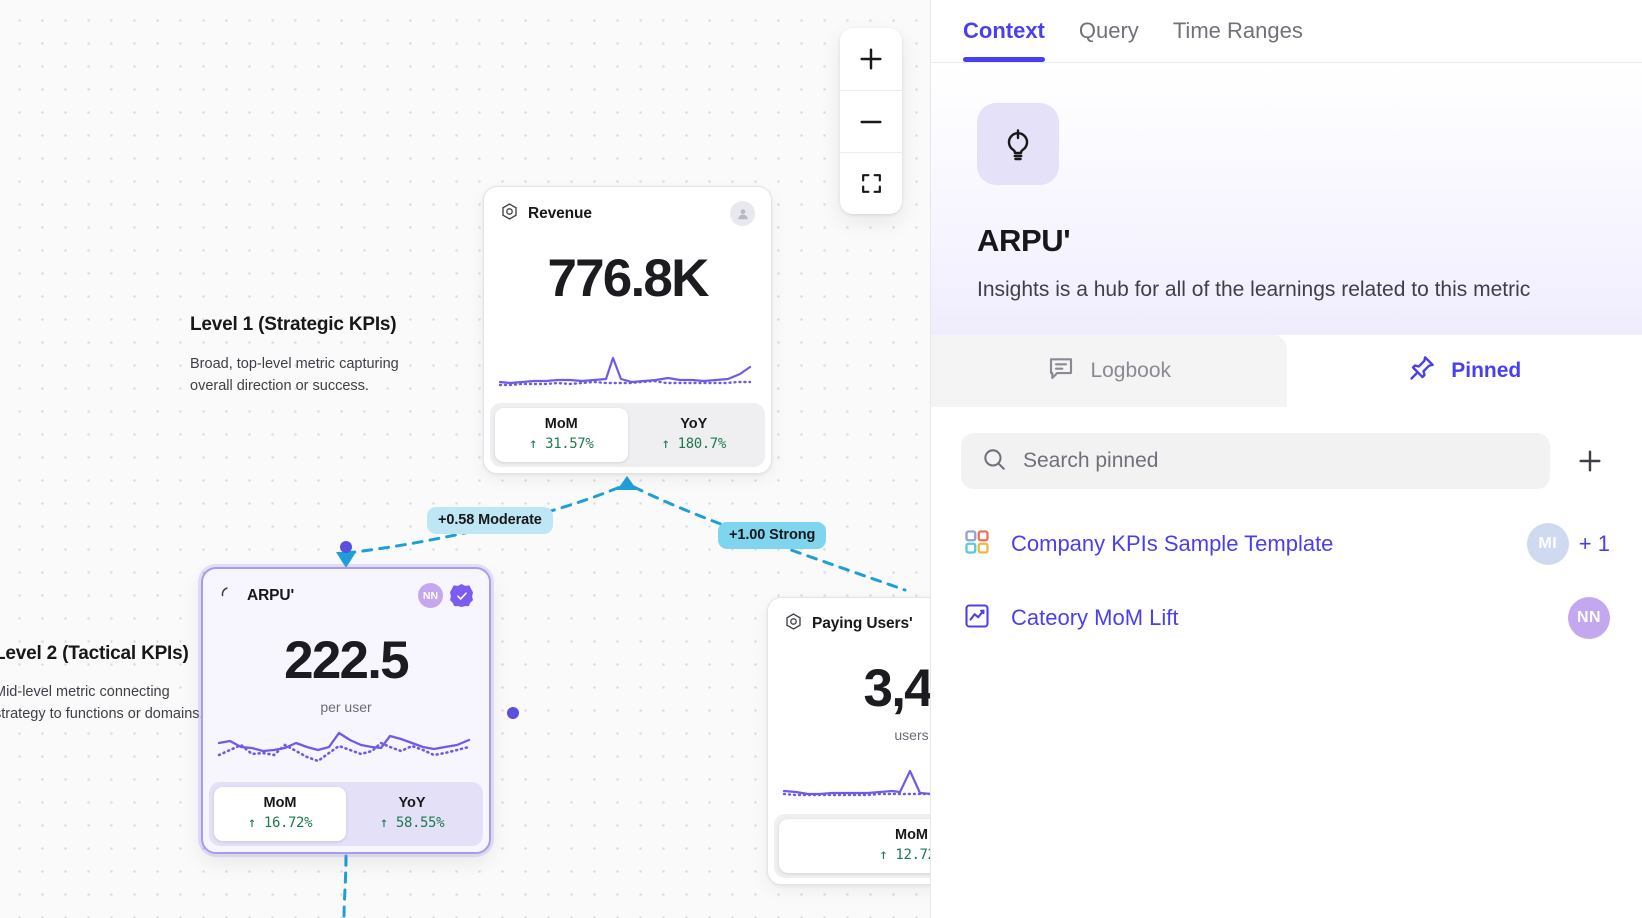 This screenshot has width=1642, height=918. What do you see at coordinates (772, 535) in the screenshot?
I see `edge-label-strong: +1.00 Strong` at bounding box center [772, 535].